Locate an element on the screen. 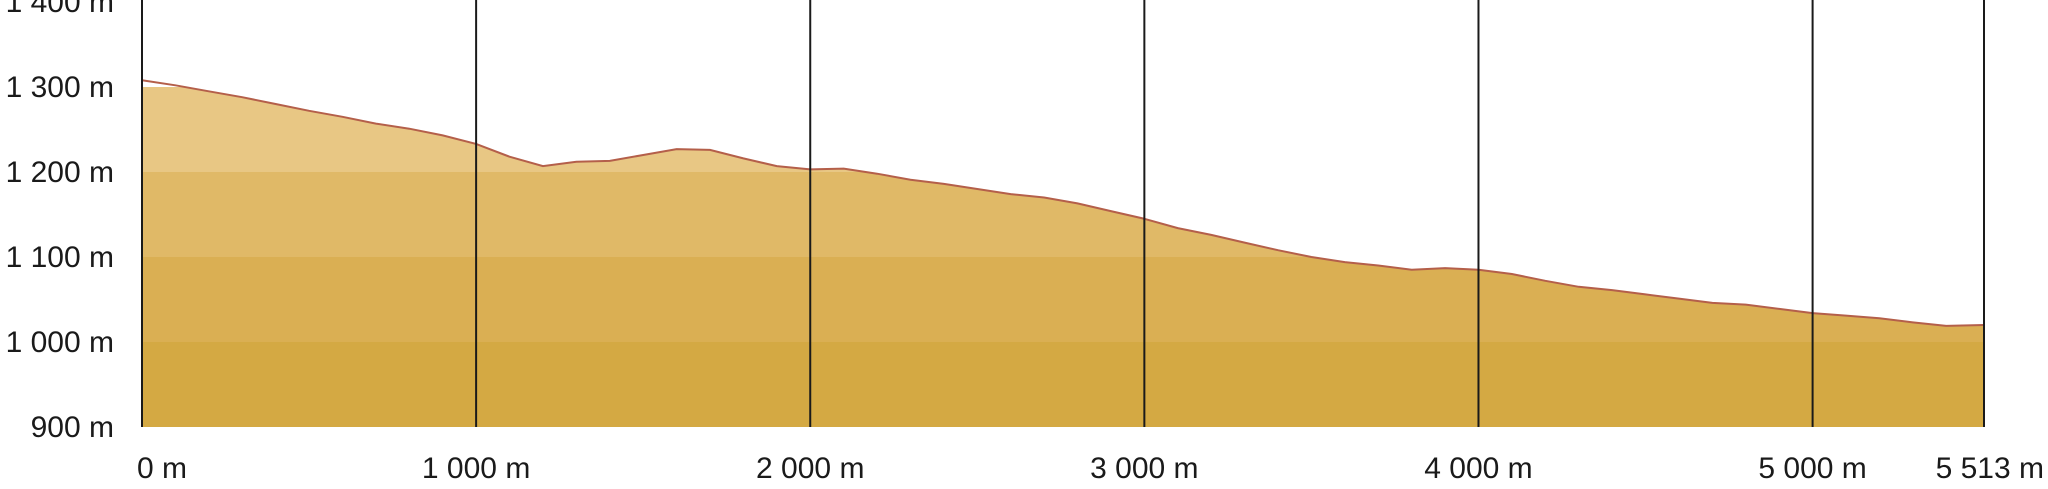  y-tick-label: 1 000 m is located at coordinates (60, 342).